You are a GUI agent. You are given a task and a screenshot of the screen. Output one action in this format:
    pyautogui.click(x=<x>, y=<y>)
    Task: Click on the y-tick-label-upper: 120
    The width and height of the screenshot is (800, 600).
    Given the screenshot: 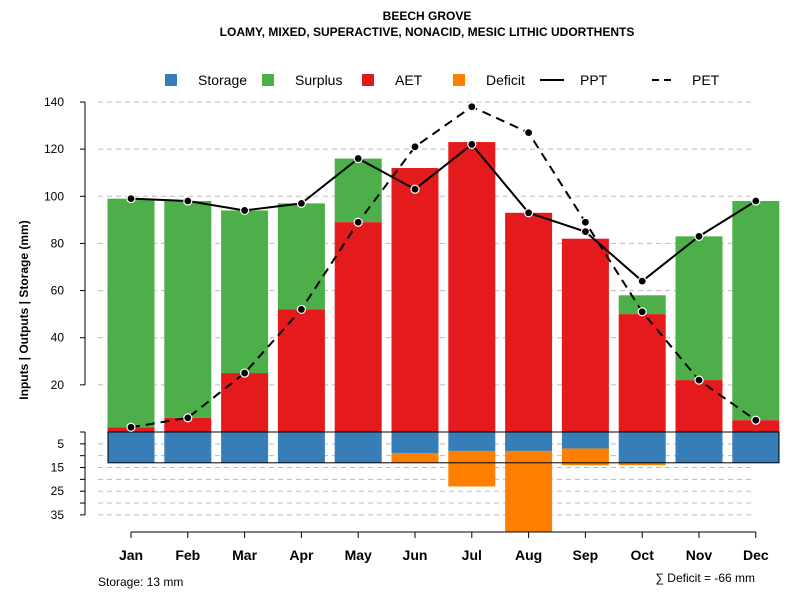 What is the action you would take?
    pyautogui.click(x=54, y=149)
    